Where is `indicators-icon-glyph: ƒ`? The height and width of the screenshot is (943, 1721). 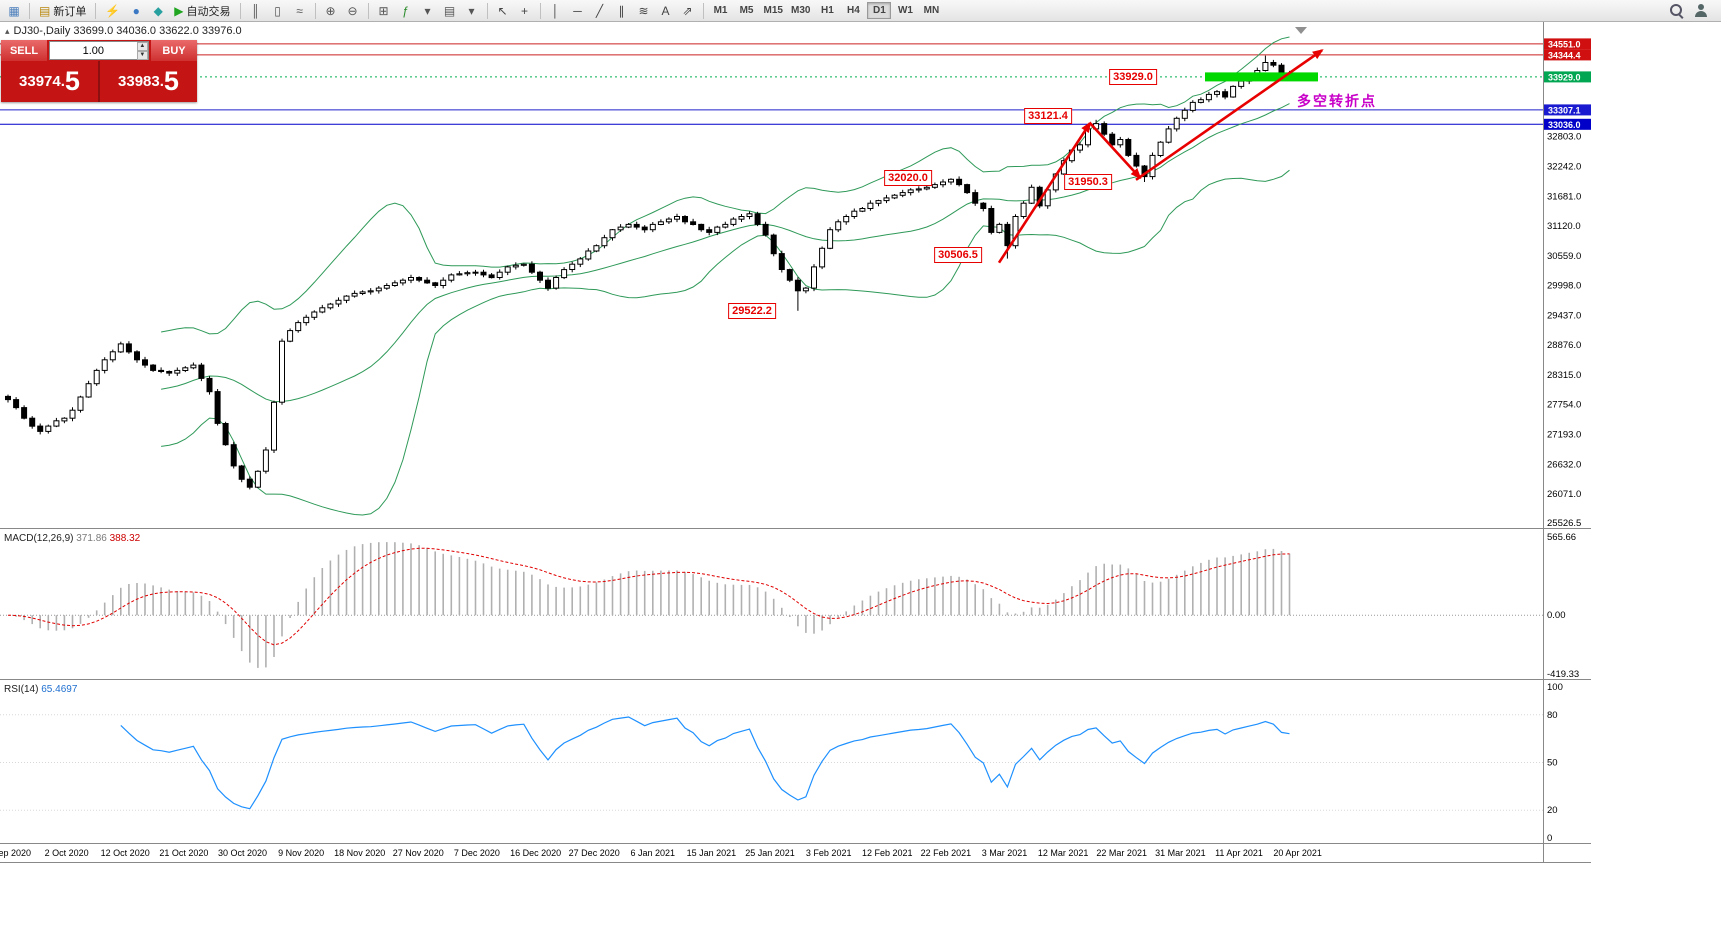
indicators-icon-glyph: ƒ is located at coordinates (405, 10).